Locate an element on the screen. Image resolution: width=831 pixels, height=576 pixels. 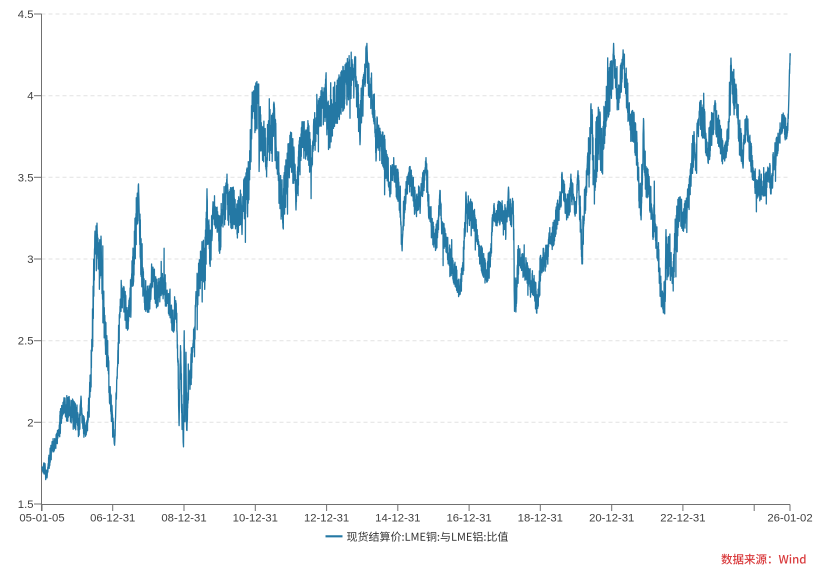
svg-text: 12-12-31 is located at coordinates (326, 519).